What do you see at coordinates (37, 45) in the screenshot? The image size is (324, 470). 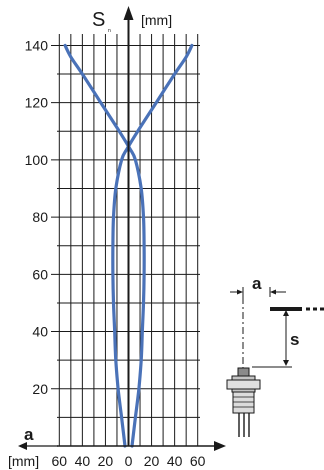 I see `y-tick-label: 140` at bounding box center [37, 45].